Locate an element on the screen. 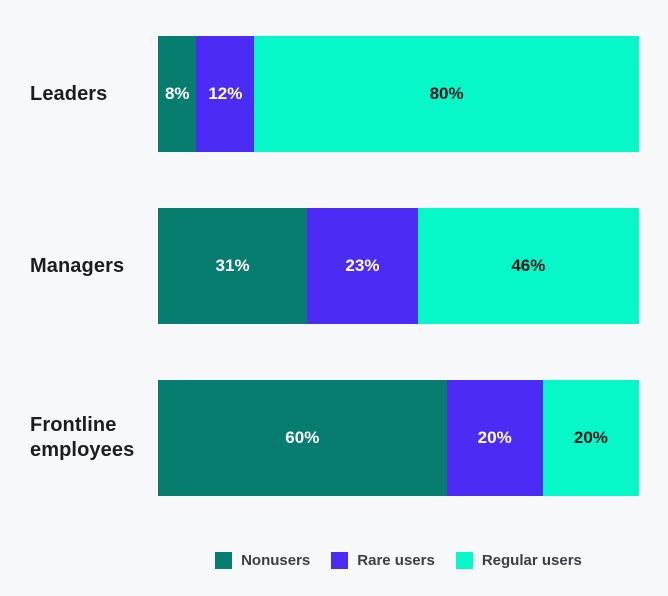  value-label: 46% is located at coordinates (528, 265).